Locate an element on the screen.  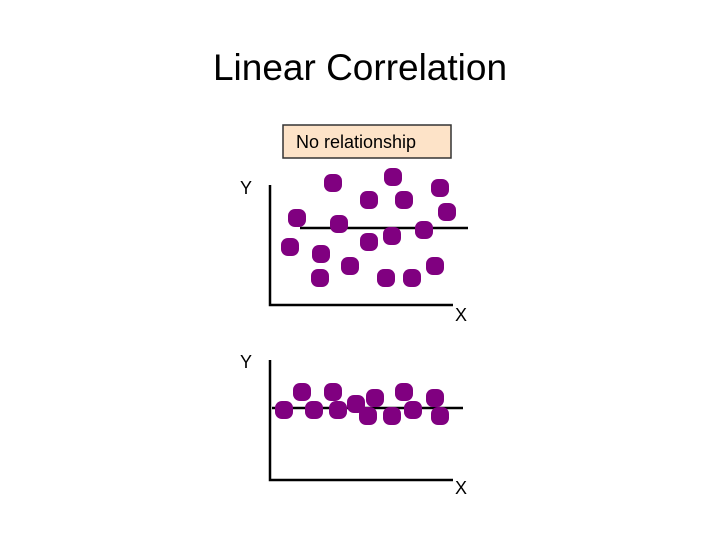
label-box is located at coordinates (367, 141).